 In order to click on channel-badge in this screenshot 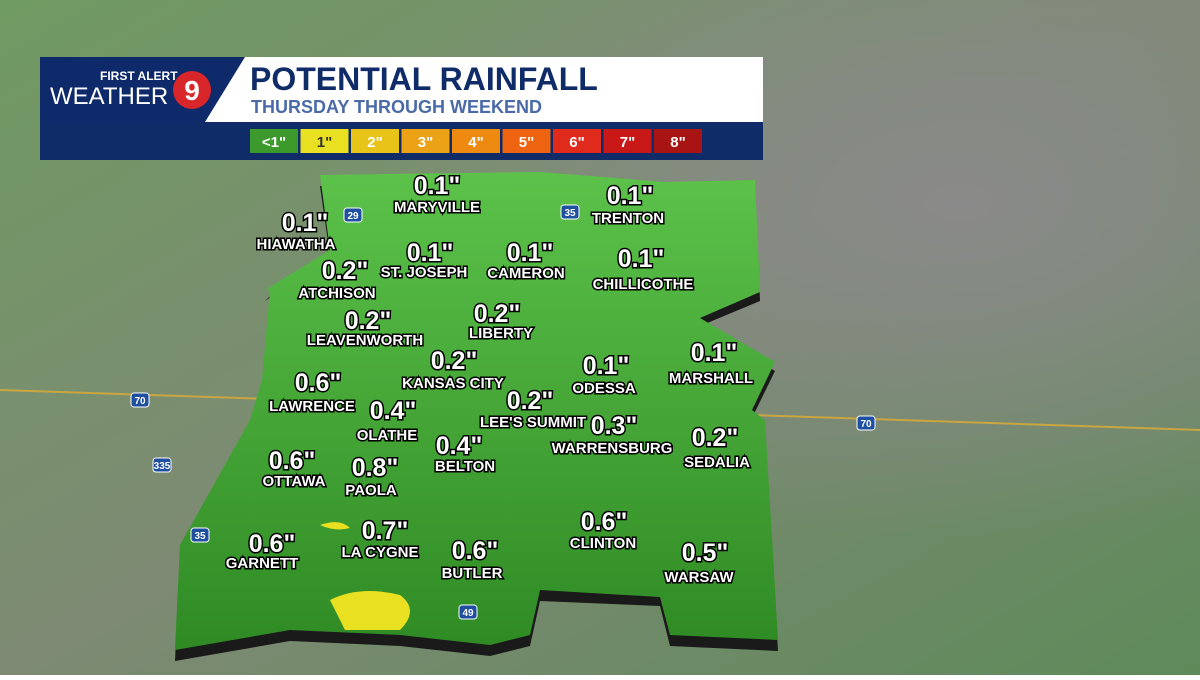, I will do `click(192, 90)`.